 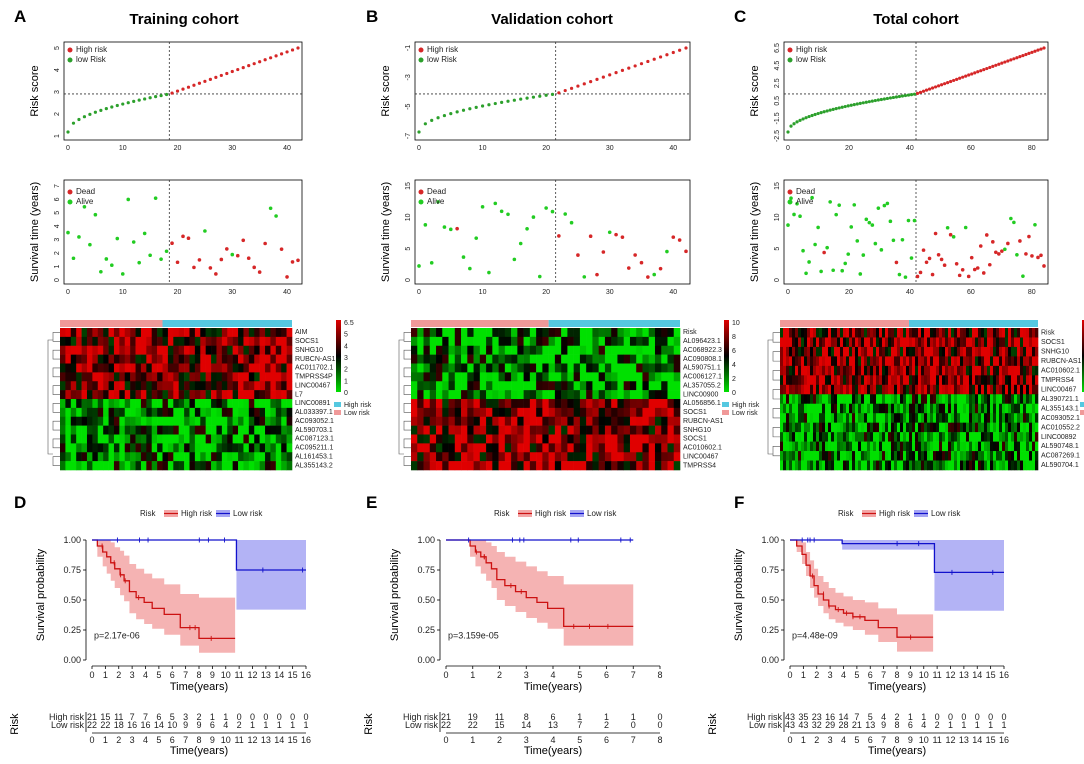 I want to click on km-curve-low, so click(x=897, y=556).